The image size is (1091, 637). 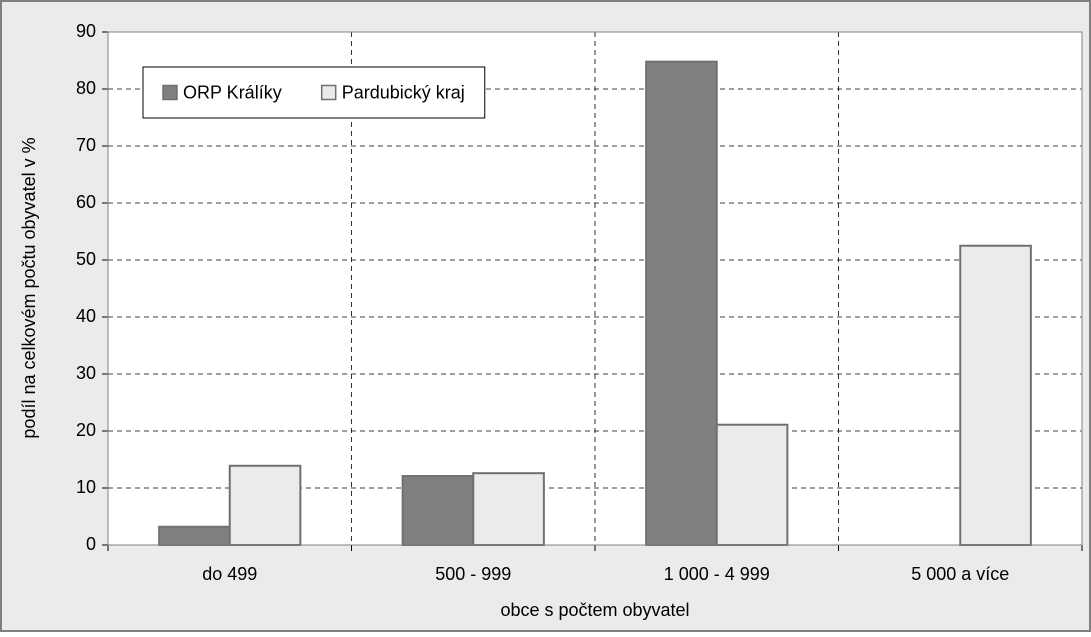 What do you see at coordinates (86, 88) in the screenshot?
I see `y-tick-label: 80` at bounding box center [86, 88].